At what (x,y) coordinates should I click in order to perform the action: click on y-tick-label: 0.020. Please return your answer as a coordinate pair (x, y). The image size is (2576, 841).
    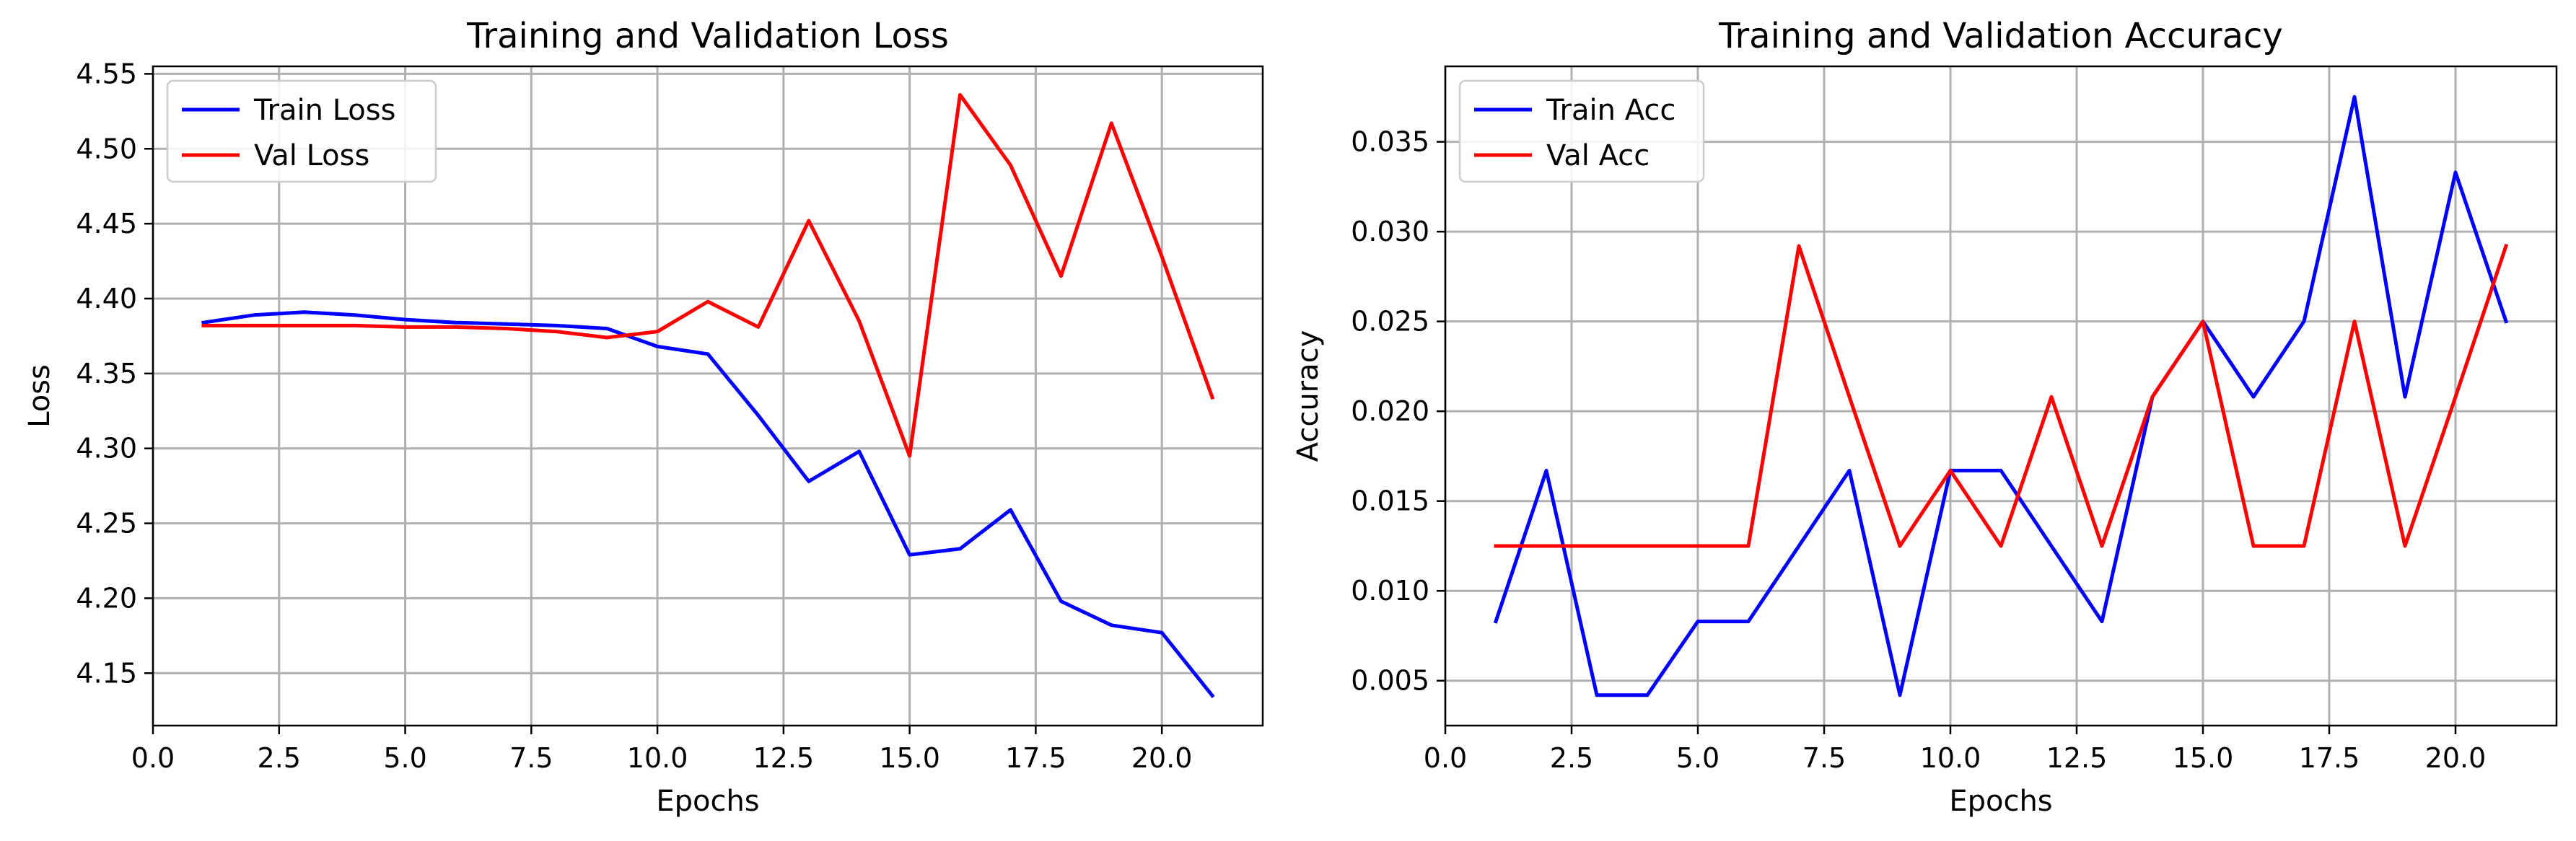
    Looking at the image, I should click on (1390, 411).